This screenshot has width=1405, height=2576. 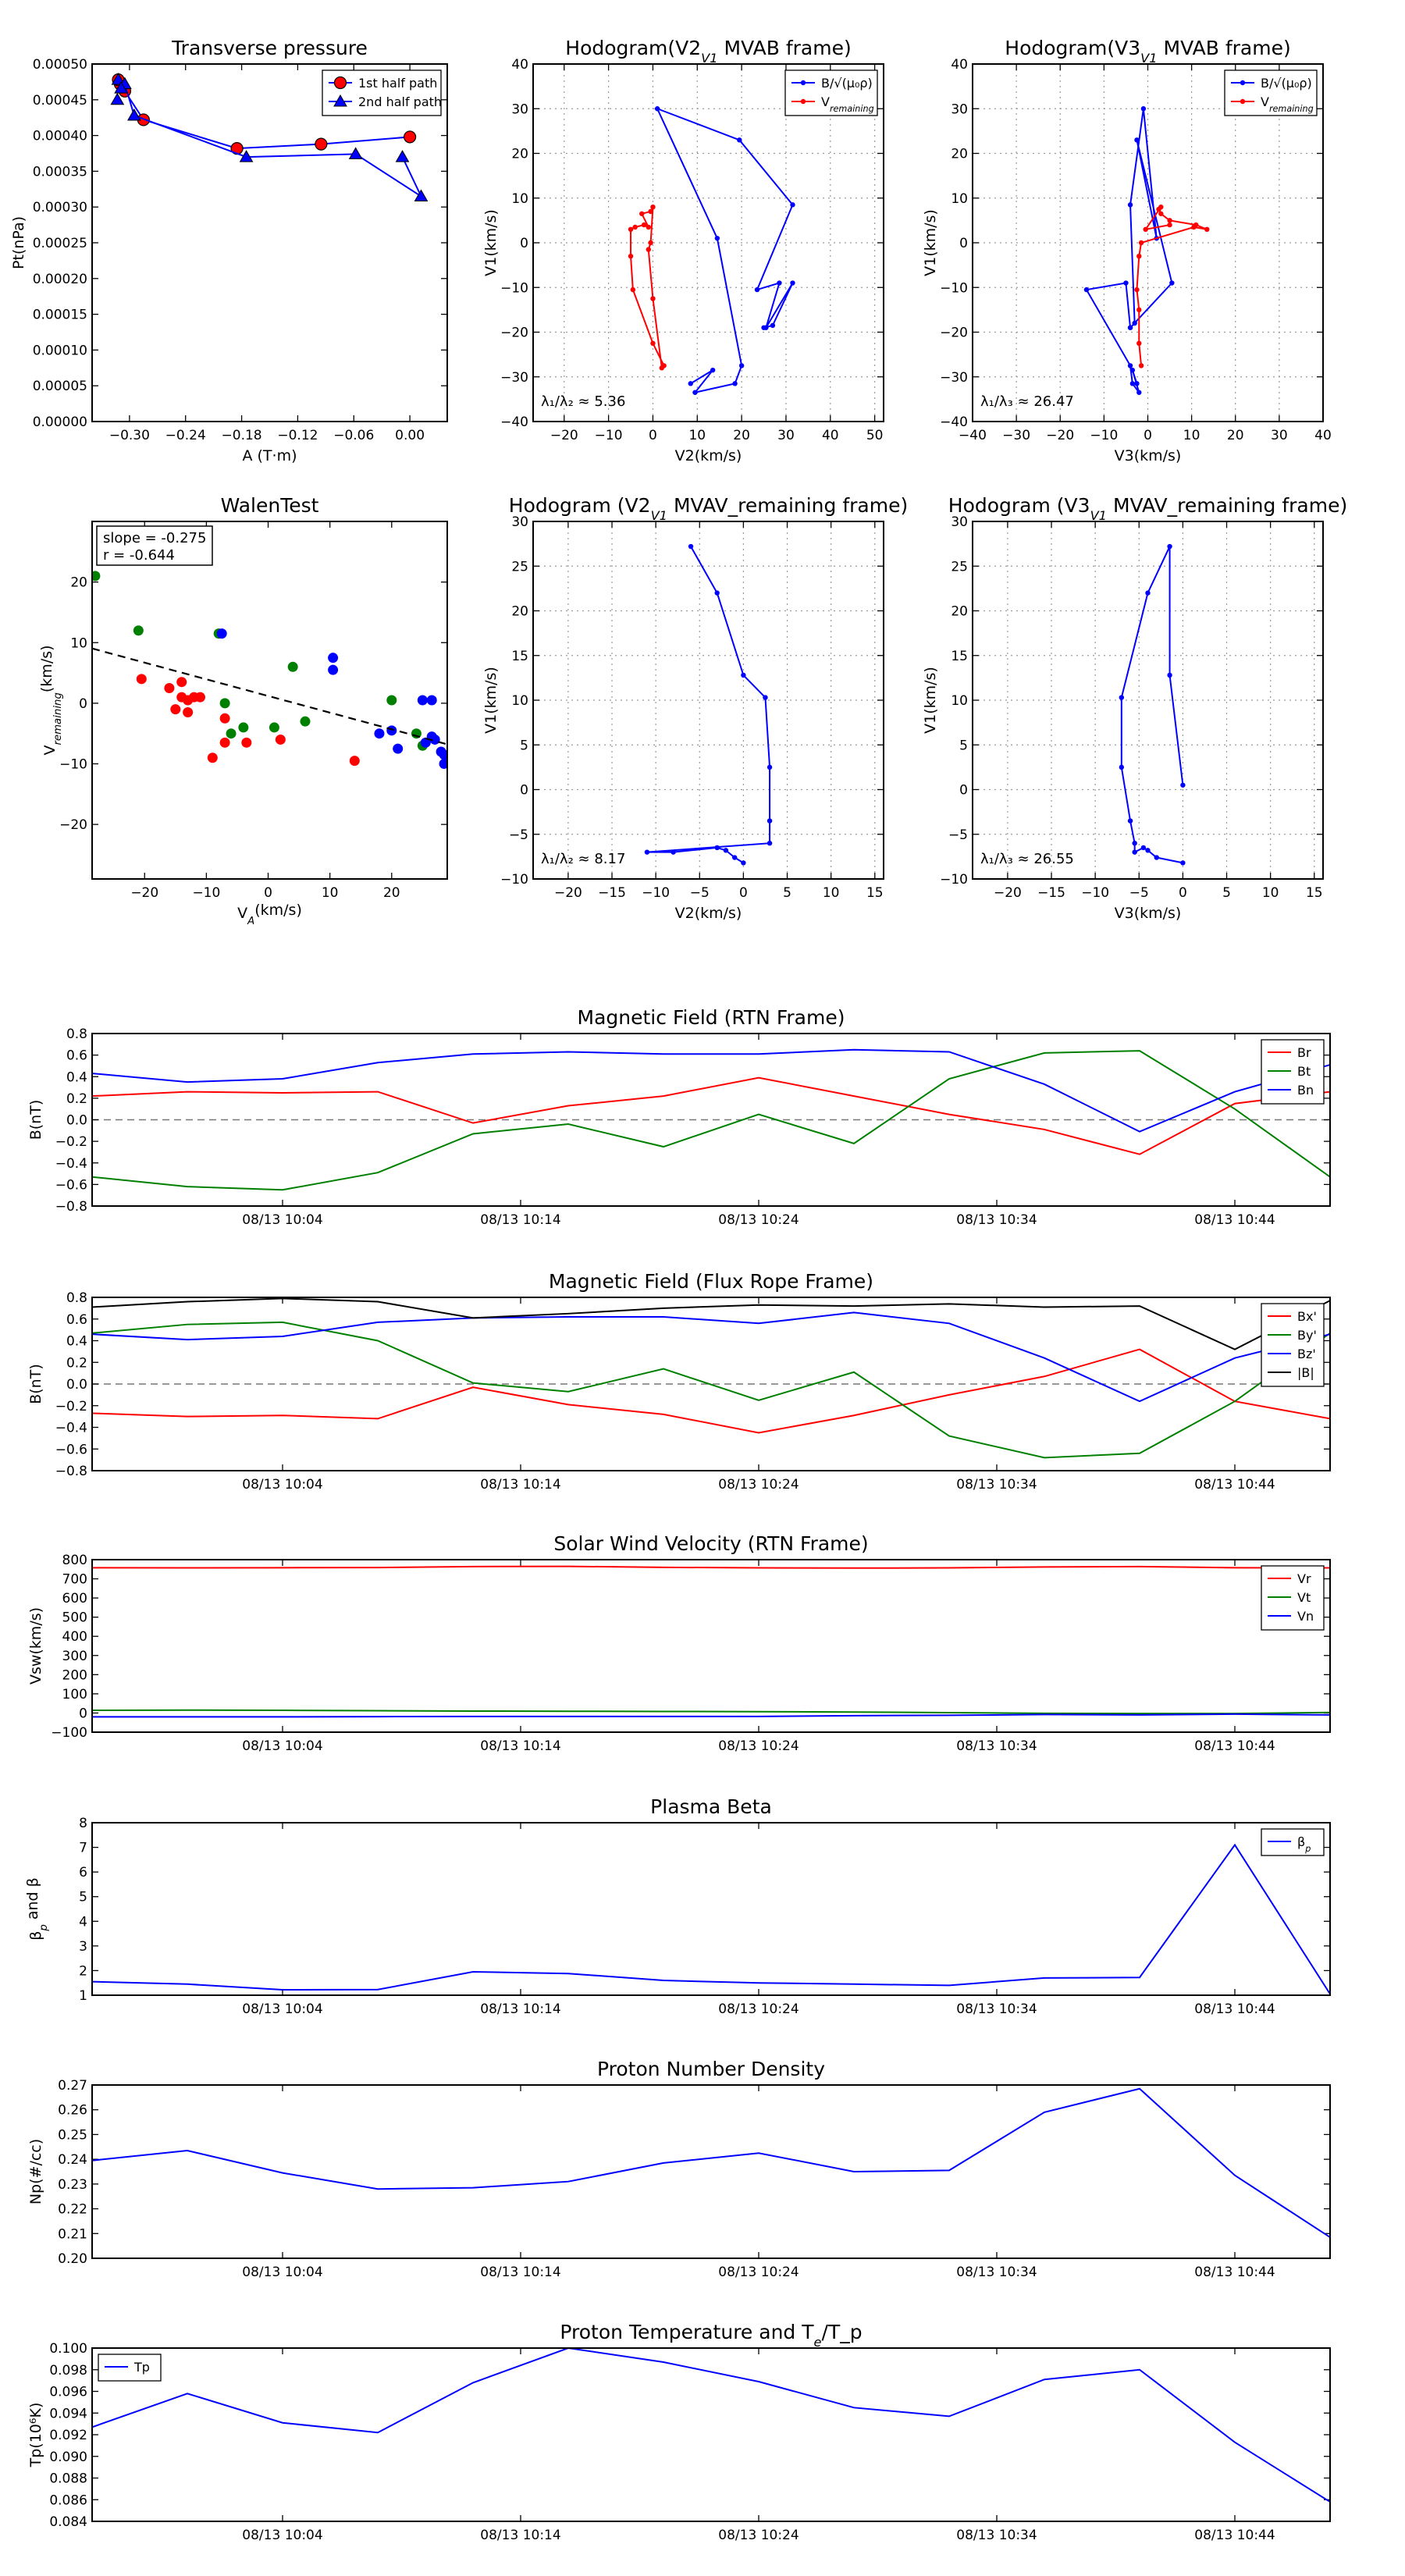 I want to click on x-tick-label: 0.00, so click(x=410, y=435).